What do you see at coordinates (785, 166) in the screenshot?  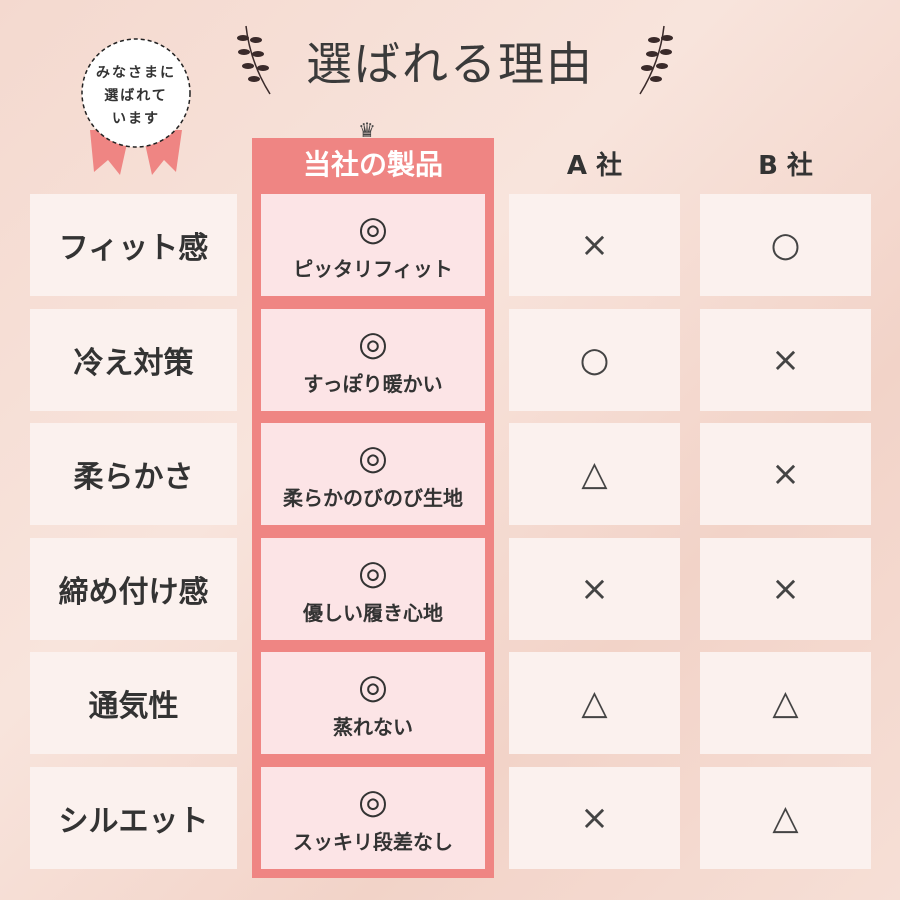 I see `column-header-b: B 社` at bounding box center [785, 166].